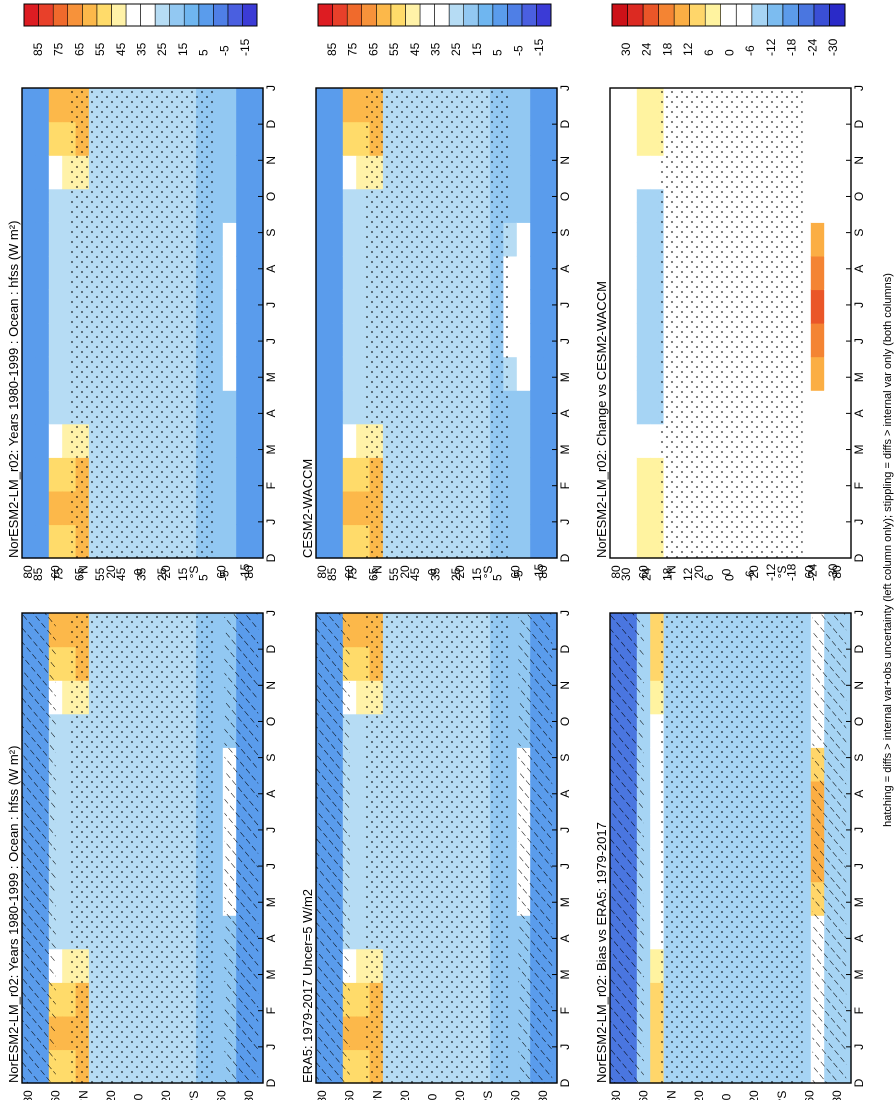 This screenshot has width=895, height=1100. Describe the element at coordinates (353, 49) in the screenshot. I see `colorbar-label: 75` at that location.